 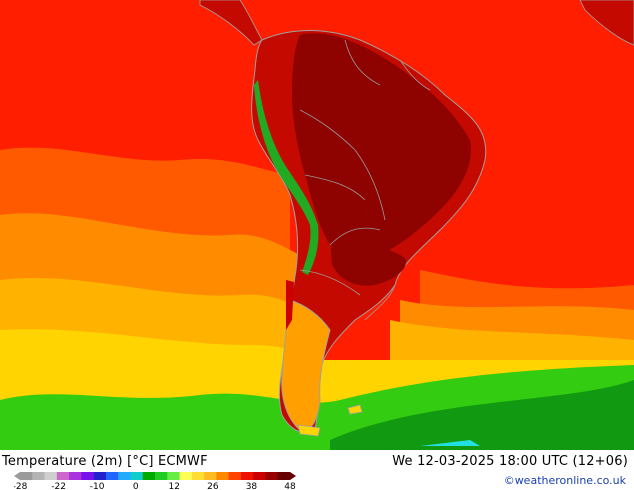 I want to click on map-title: Temperature (2m) [°C] ECMWF, so click(x=105, y=461).